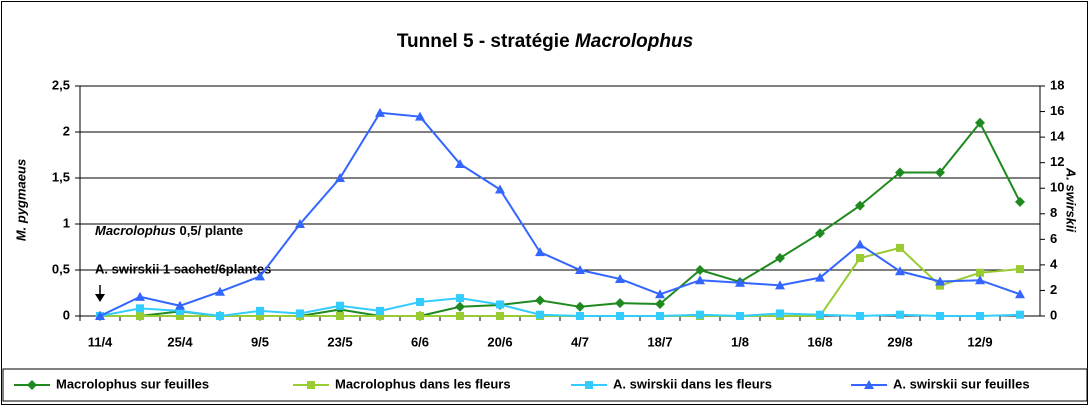 The height and width of the screenshot is (407, 1090). I want to click on x-tick-label: 25/4, so click(180, 341).